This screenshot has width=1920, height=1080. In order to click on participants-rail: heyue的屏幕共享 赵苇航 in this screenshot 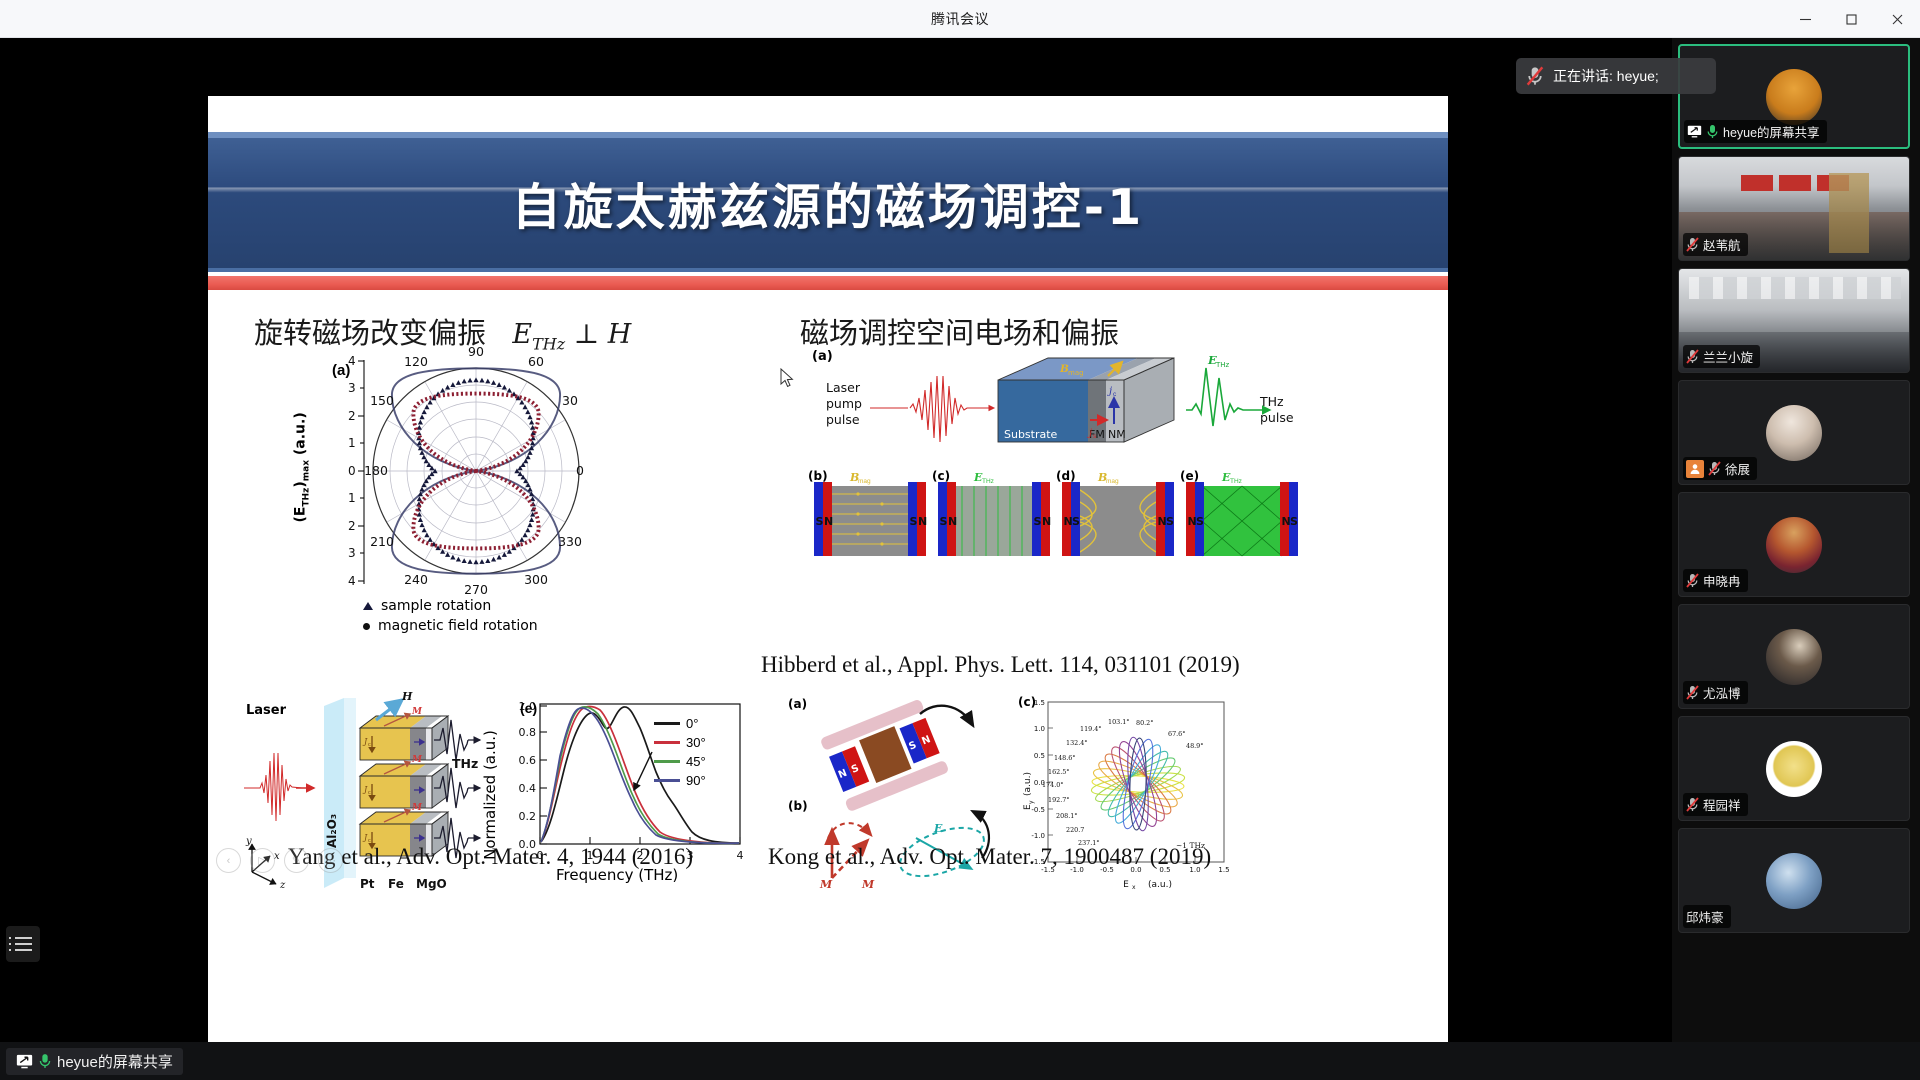, I will do `click(1796, 559)`.